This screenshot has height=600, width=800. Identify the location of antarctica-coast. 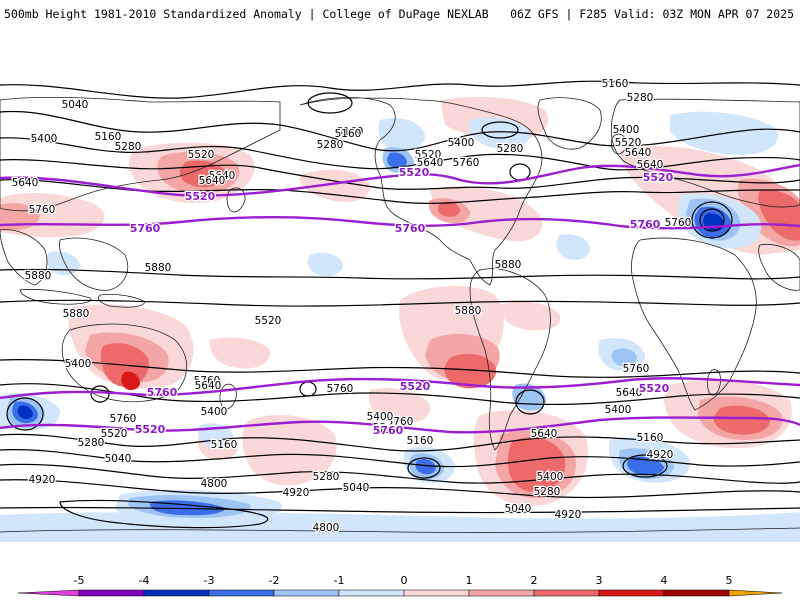
(400, 530).